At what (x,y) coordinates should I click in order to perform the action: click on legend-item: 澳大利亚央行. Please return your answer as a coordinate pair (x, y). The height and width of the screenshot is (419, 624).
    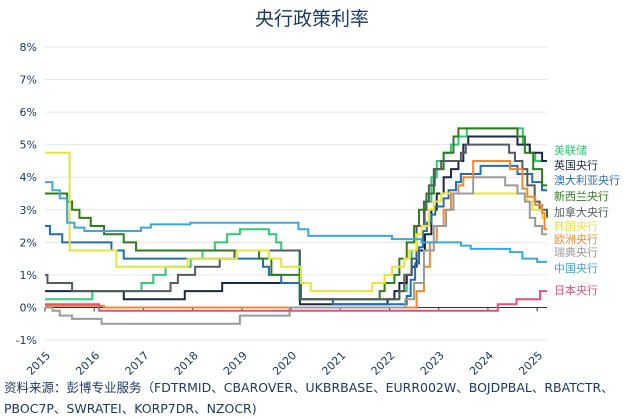
    Looking at the image, I should click on (587, 180).